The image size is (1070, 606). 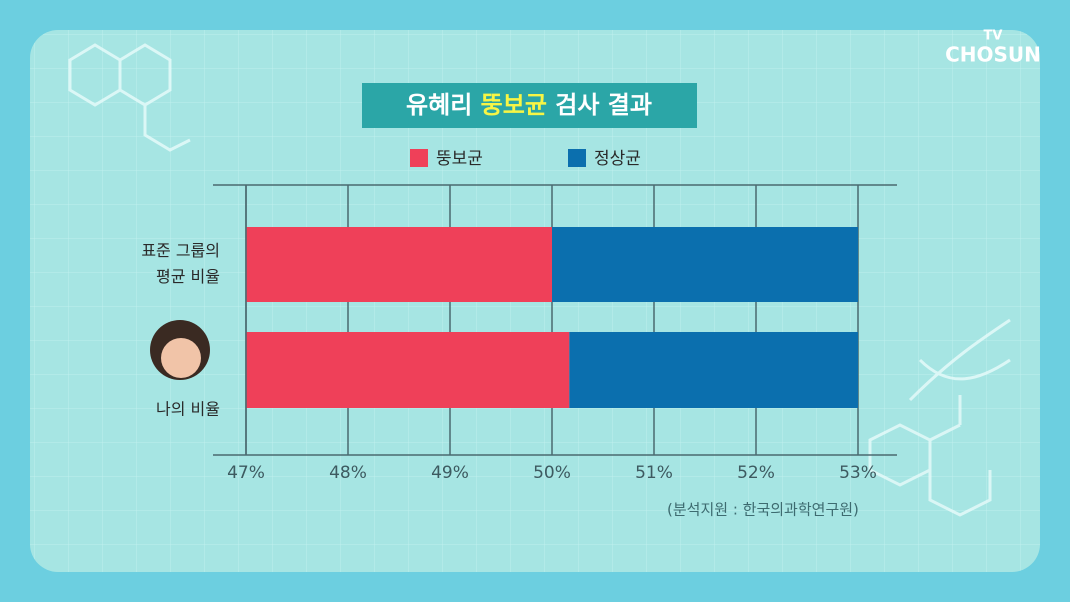 I want to click on title-box, so click(x=529, y=105).